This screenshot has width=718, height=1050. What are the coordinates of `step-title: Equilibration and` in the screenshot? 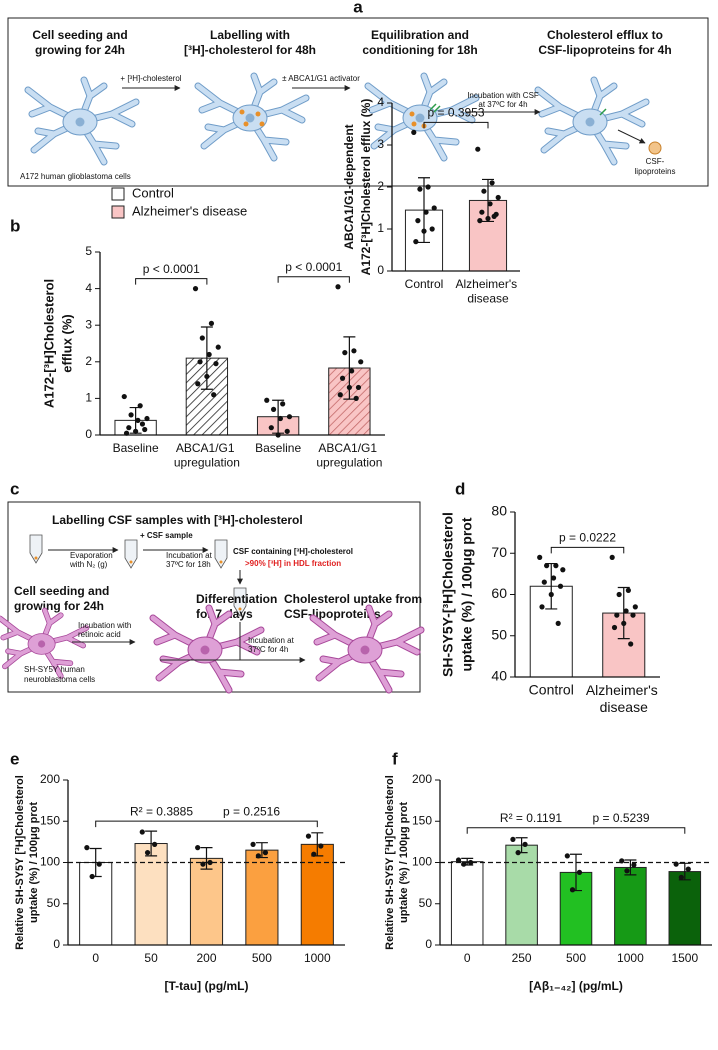 It's located at (420, 35).